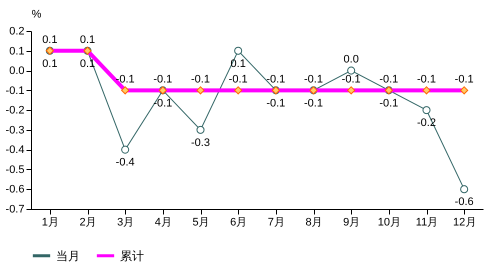  Describe the element at coordinates (276, 222) in the screenshot. I see `x-tick-label: 7月` at that location.